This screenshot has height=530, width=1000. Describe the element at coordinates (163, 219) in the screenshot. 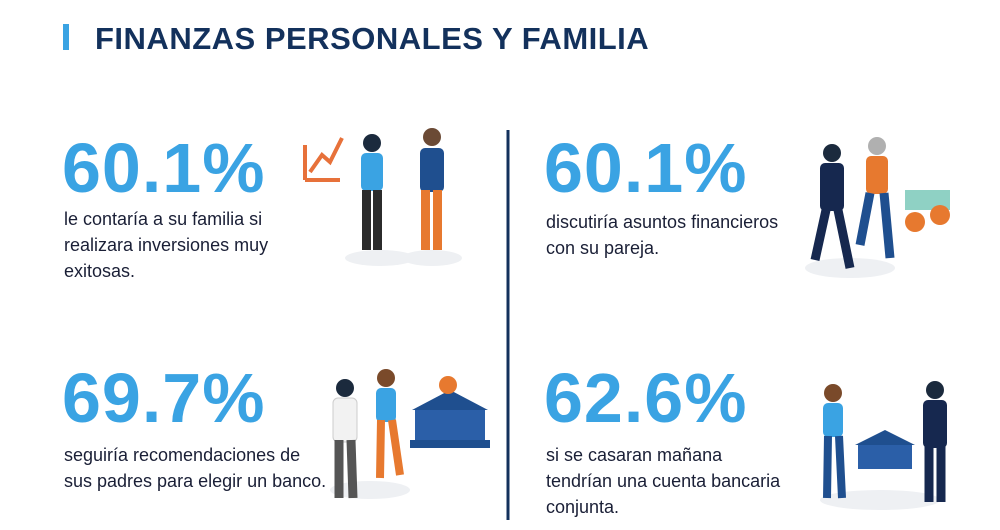

I see `stat-description: le contaría a su familia si` at that location.